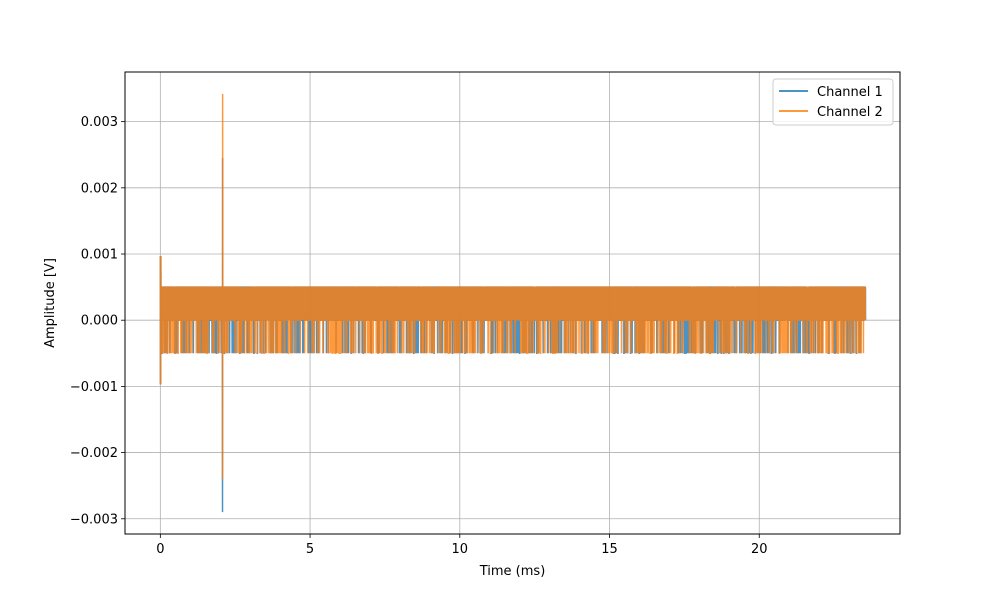 The width and height of the screenshot is (1000, 600). What do you see at coordinates (99, 255) in the screenshot?
I see `y-tick-label: 0.001` at bounding box center [99, 255].